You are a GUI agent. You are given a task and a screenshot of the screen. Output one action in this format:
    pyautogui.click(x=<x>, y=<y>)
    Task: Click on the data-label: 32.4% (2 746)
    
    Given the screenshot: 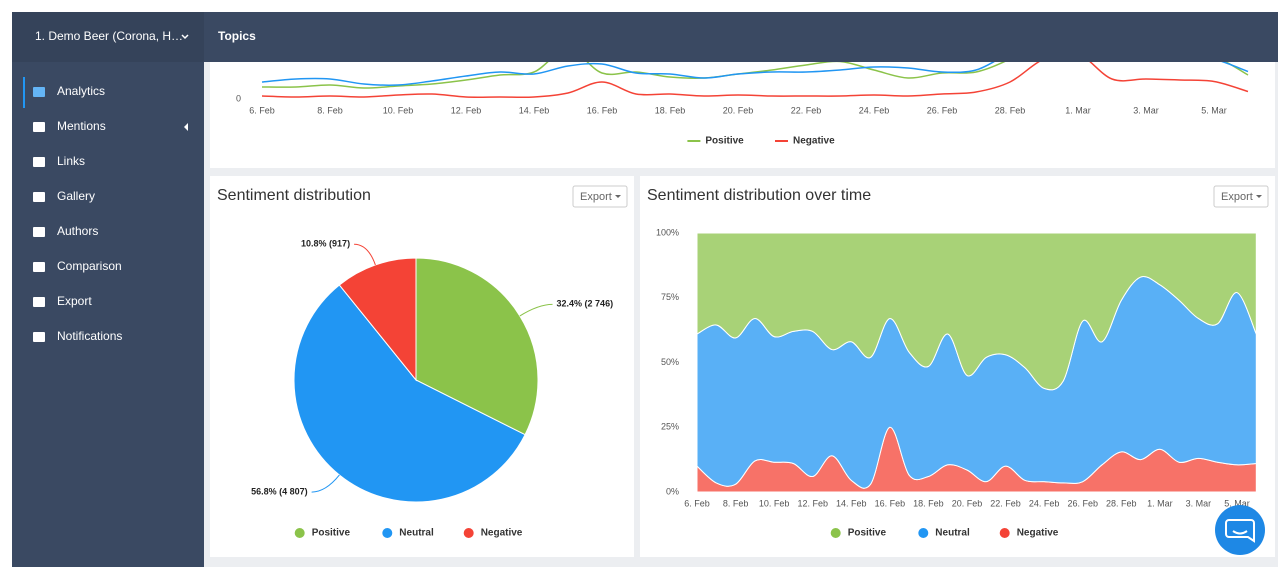 What is the action you would take?
    pyautogui.click(x=585, y=304)
    